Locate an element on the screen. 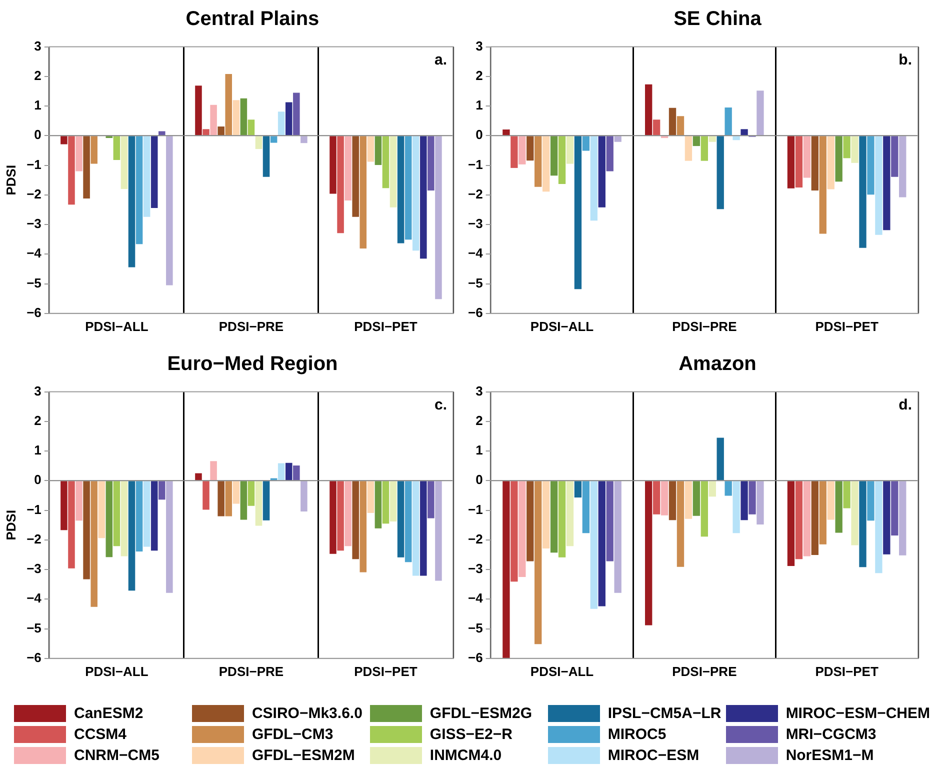 This screenshot has width=930, height=769. legend-label: NorESM1−M is located at coordinates (830, 755).